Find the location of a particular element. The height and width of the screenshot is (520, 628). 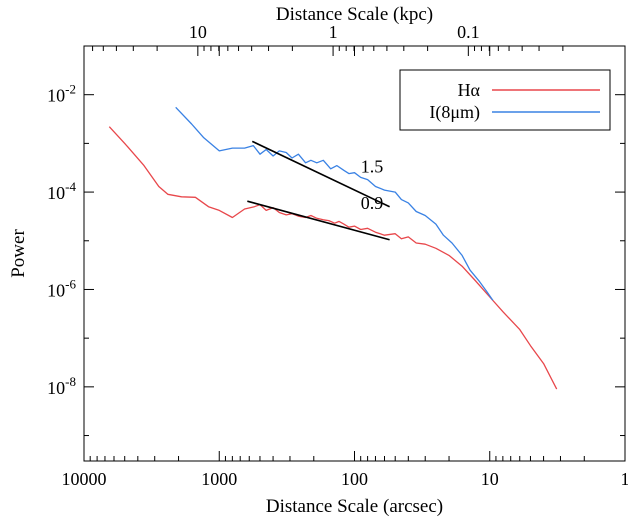

y-tick-label: 10⁻⁴ is located at coordinates (61, 191).